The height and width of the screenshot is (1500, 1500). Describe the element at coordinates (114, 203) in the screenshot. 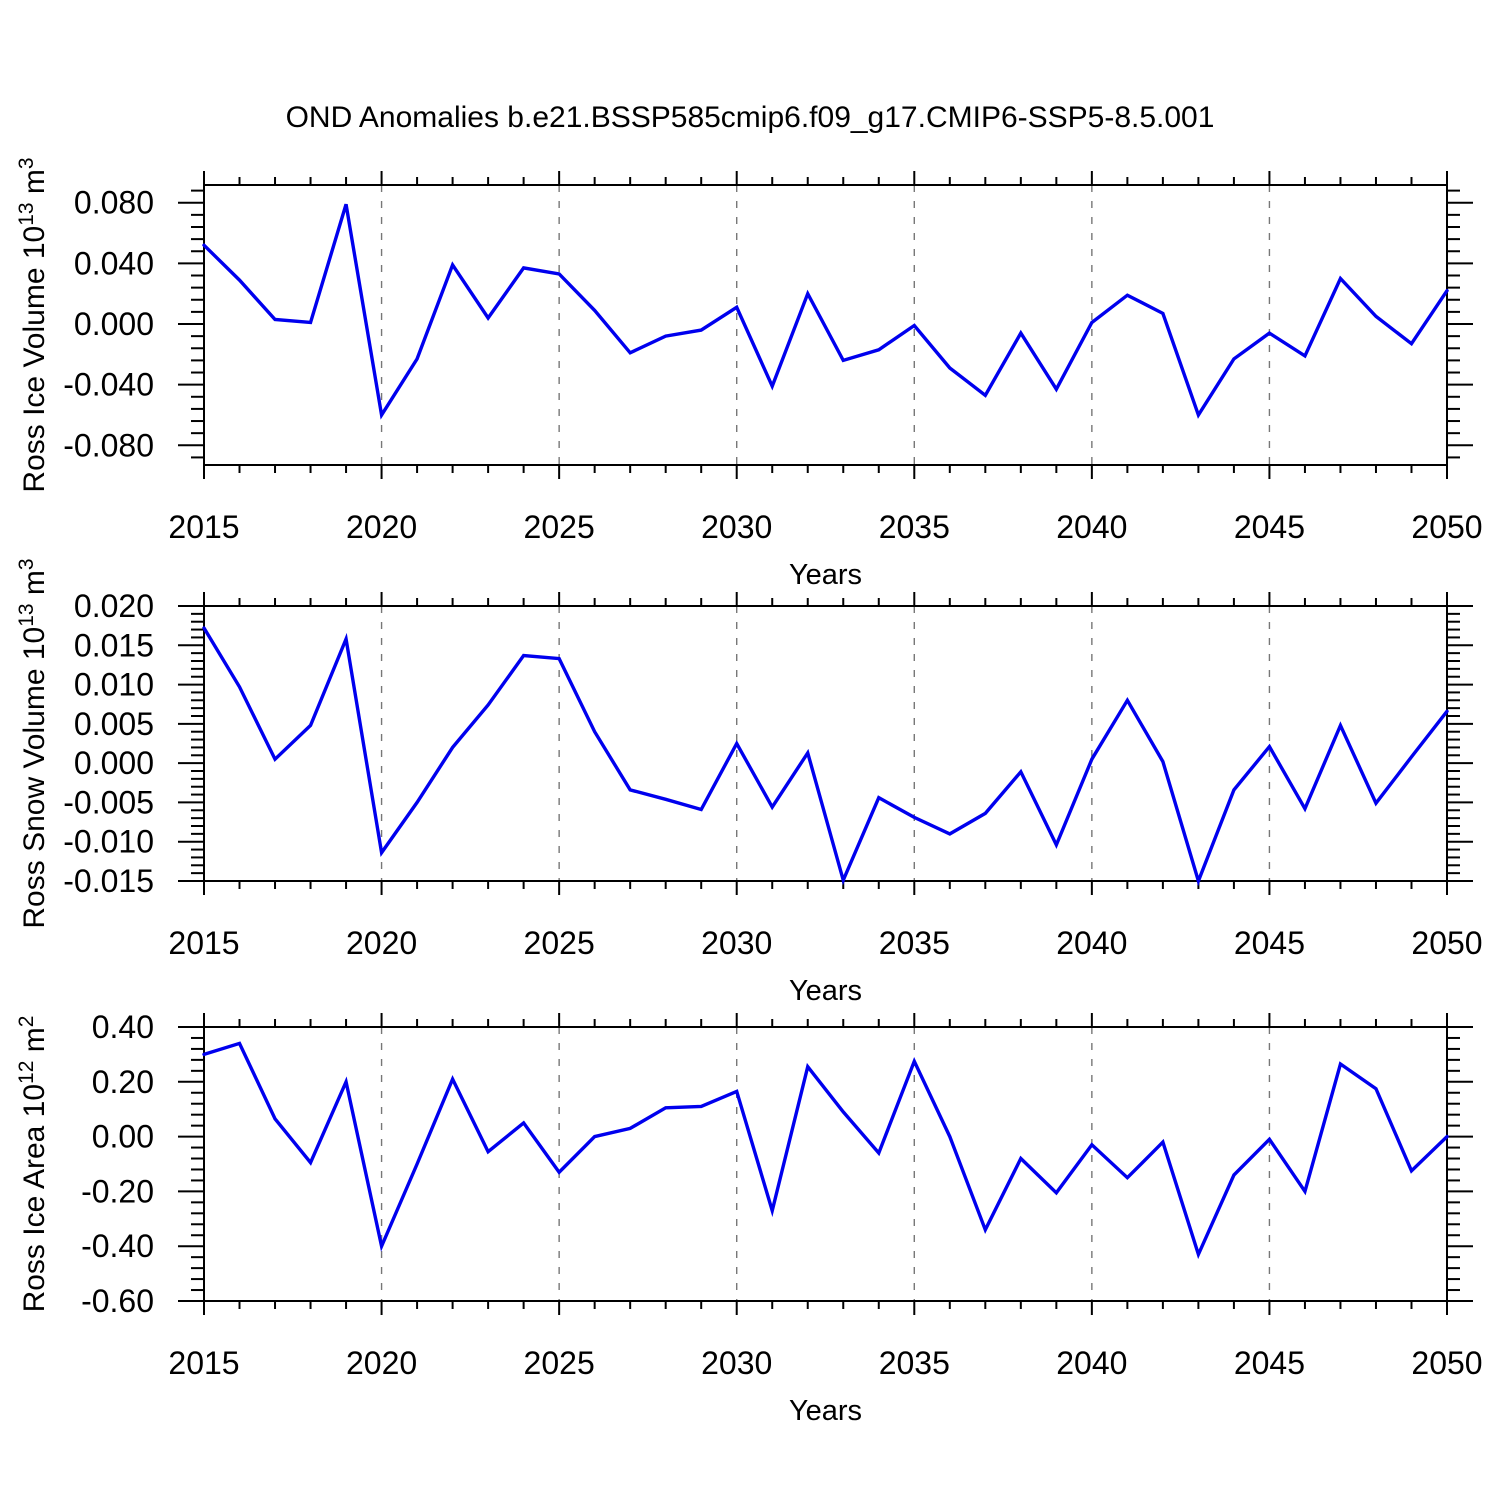

I see `y-tick-label: 0.080` at that location.